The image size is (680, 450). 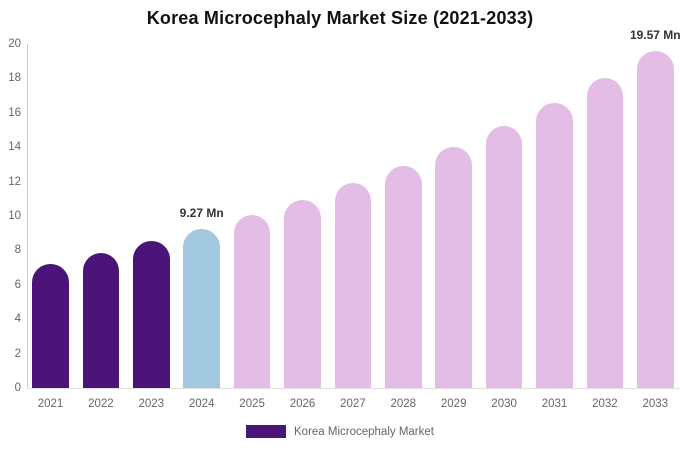 I want to click on legend: Korea Microcephaly Market, so click(x=340, y=431).